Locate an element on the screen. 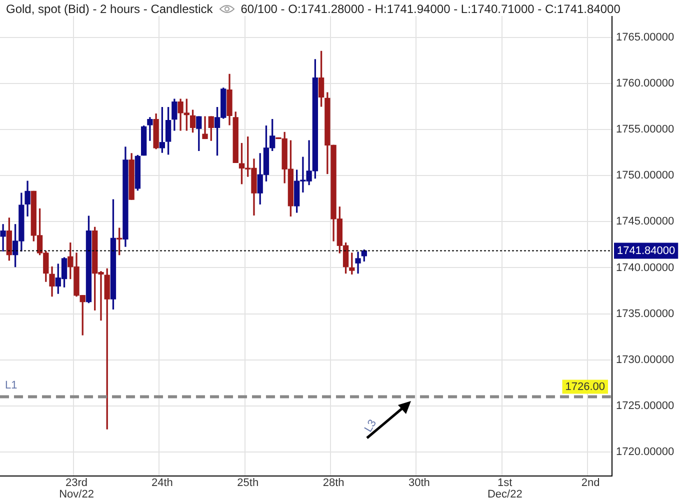 The height and width of the screenshot is (503, 680). x-tick-label: 24th is located at coordinates (162, 482).